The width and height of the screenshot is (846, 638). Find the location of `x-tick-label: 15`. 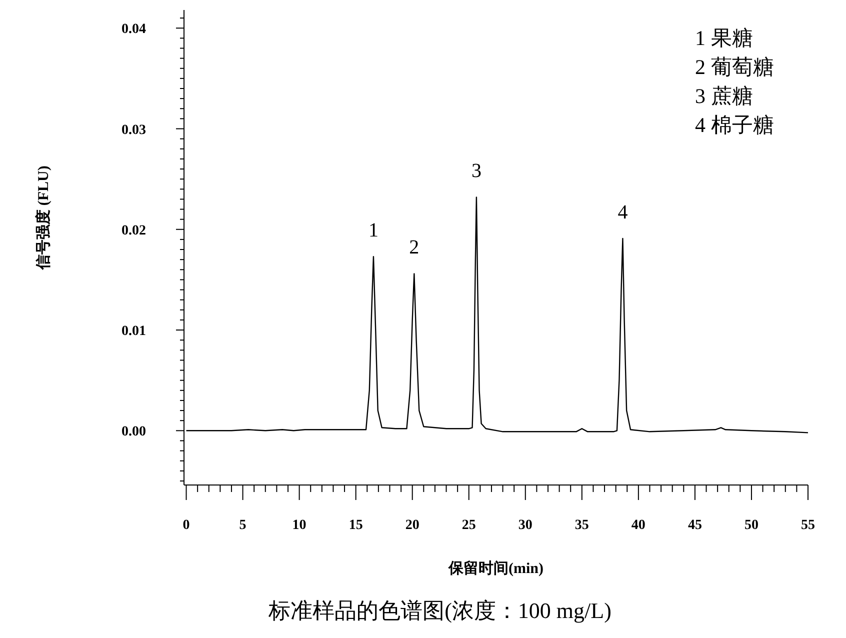

x-tick-label: 15 is located at coordinates (355, 525).